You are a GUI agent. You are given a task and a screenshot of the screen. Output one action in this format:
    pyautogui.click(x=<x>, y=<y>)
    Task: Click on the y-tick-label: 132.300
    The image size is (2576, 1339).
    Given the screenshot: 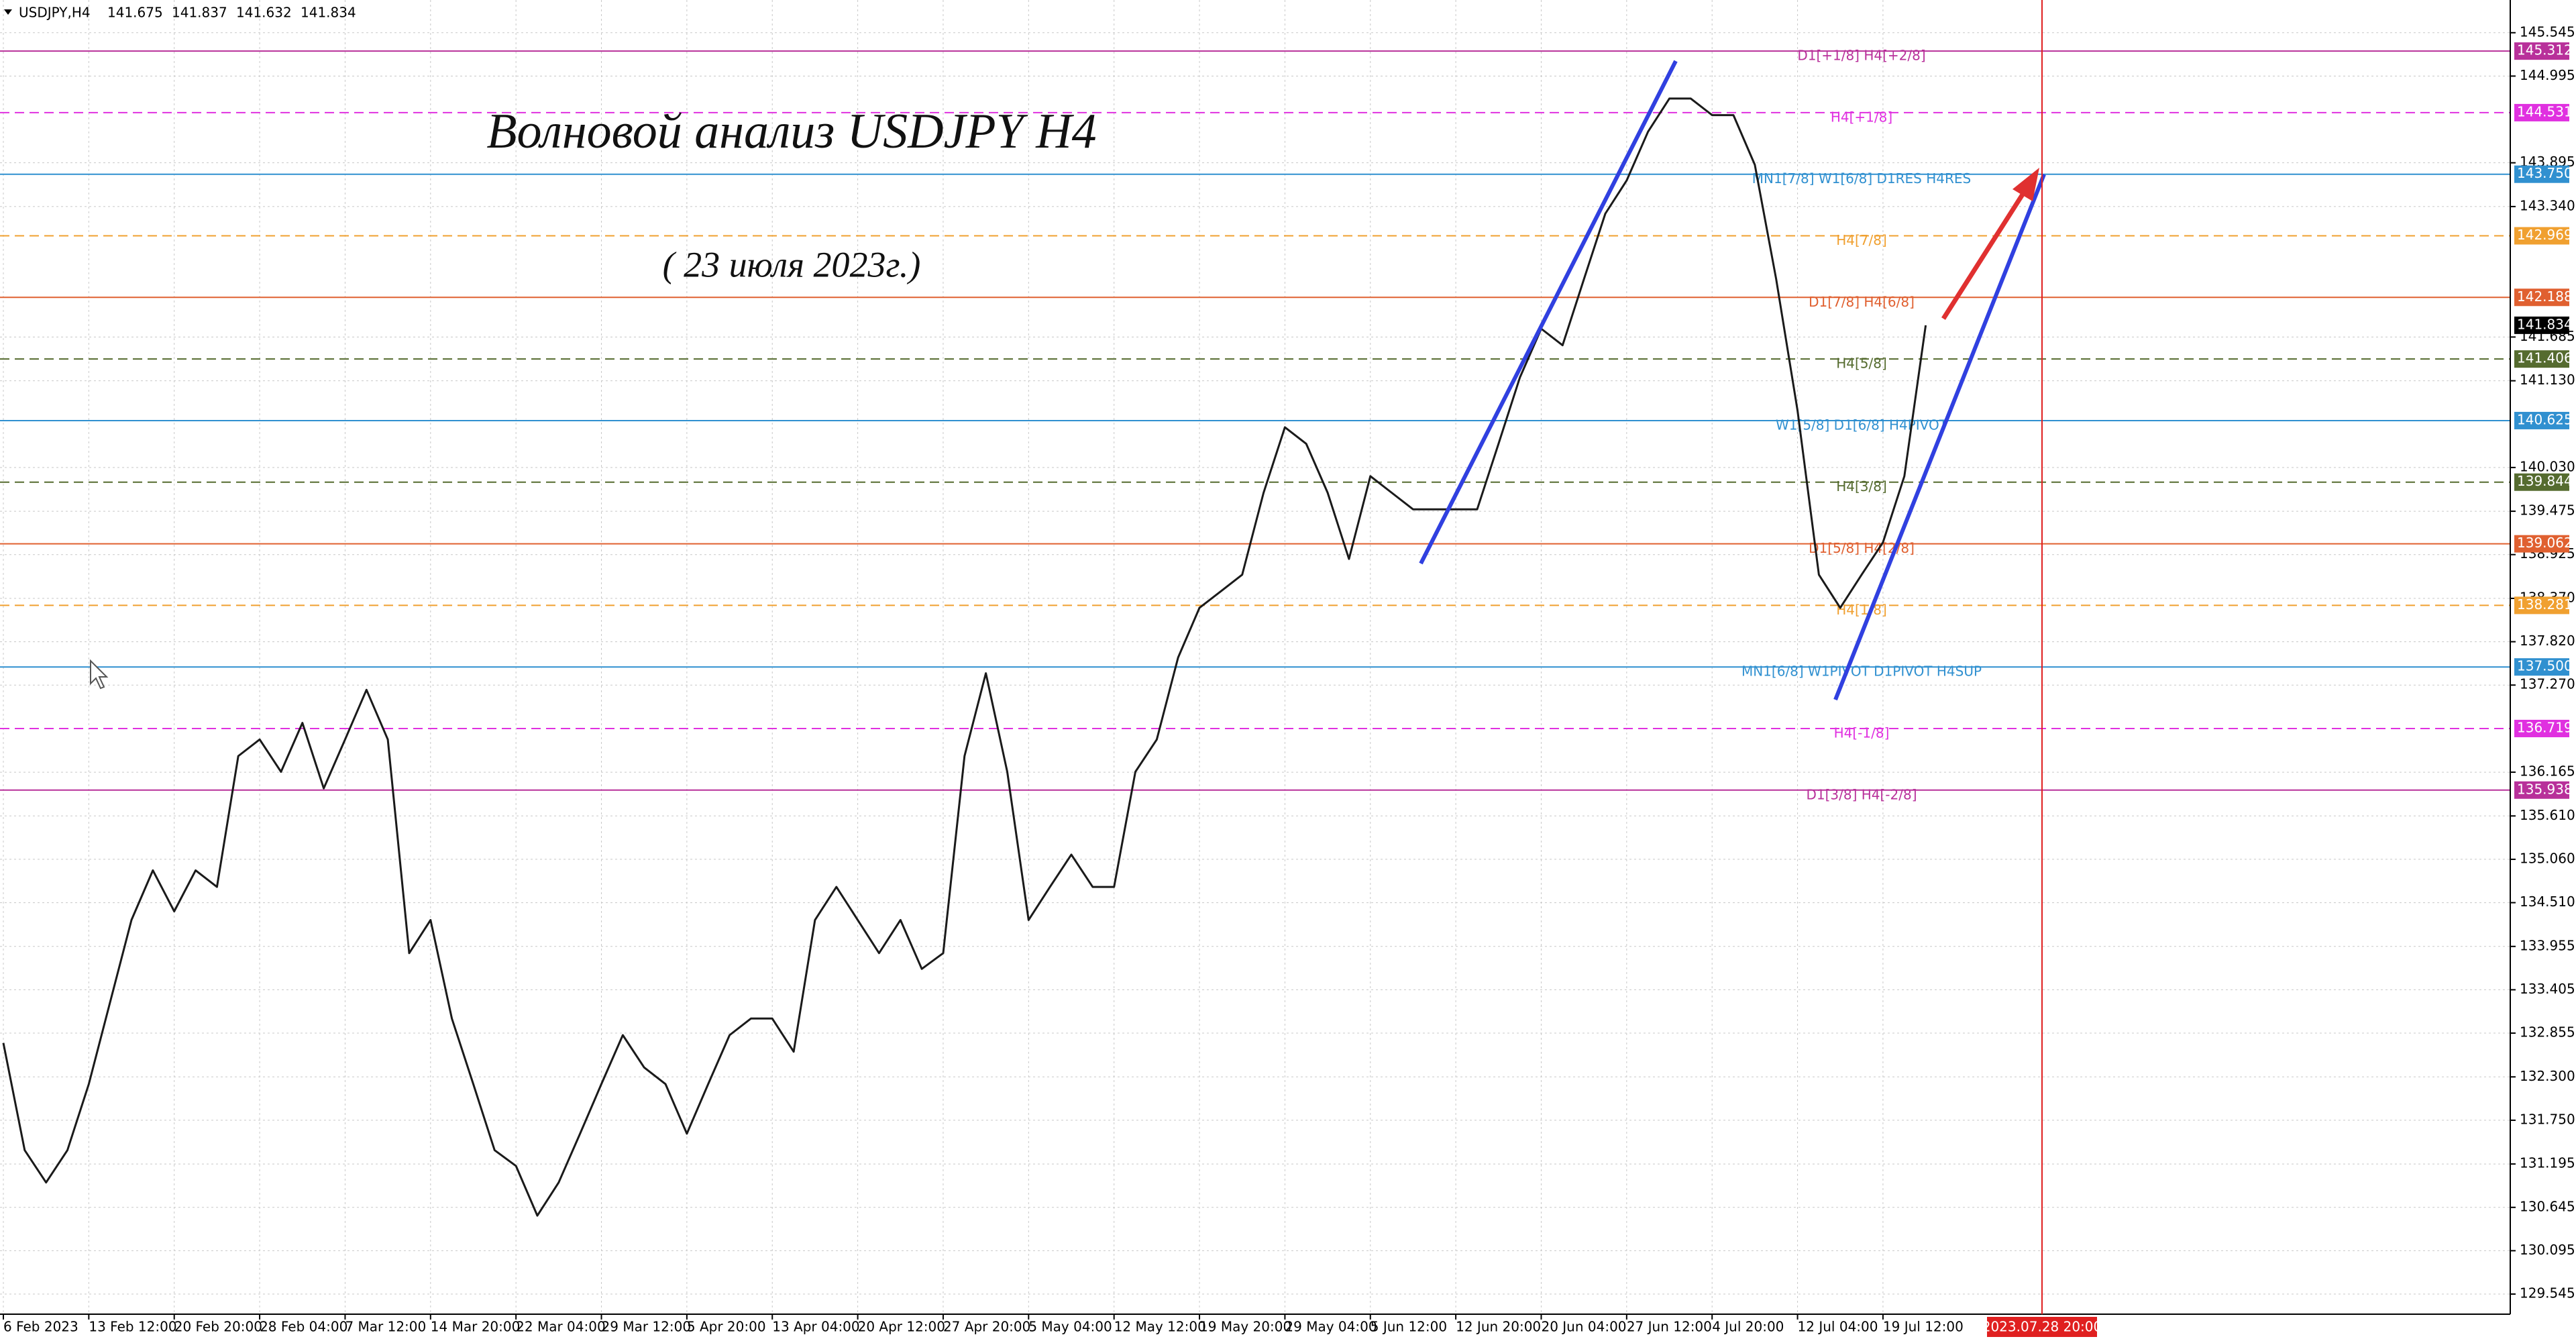 What is the action you would take?
    pyautogui.click(x=2547, y=1076)
    